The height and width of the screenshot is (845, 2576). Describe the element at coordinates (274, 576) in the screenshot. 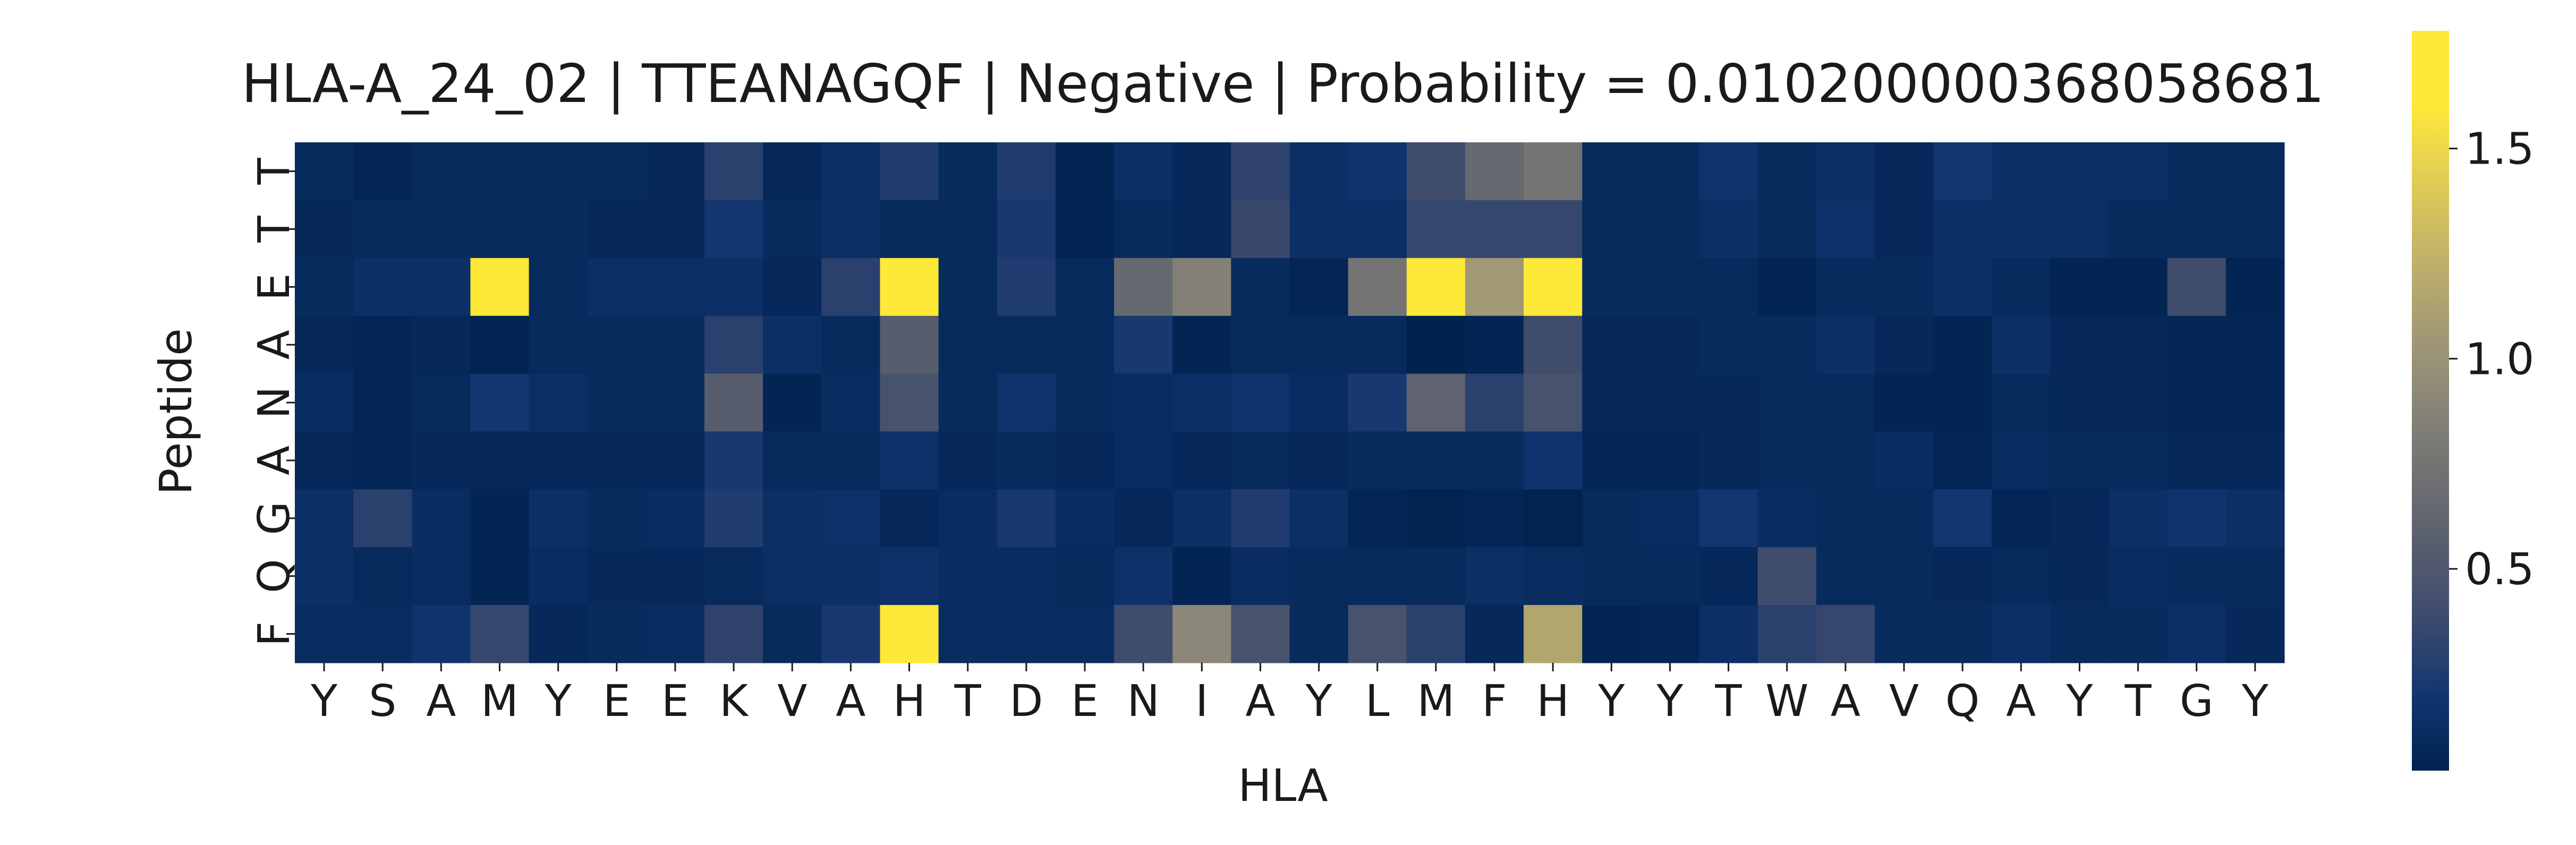

I see `y-tick-label: Q` at that location.